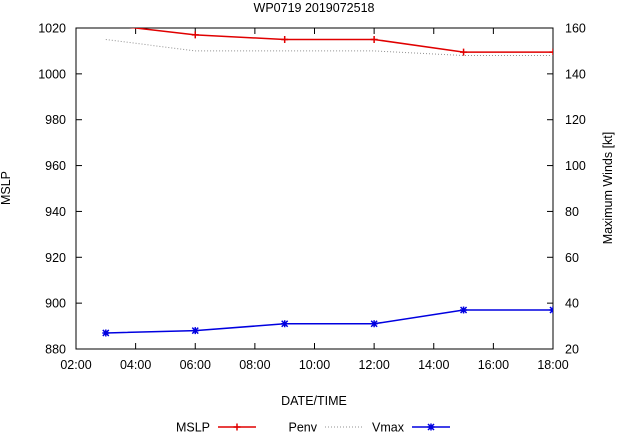 This screenshot has height=432, width=619. I want to click on y-axis-label: MSLP, so click(6, 188).